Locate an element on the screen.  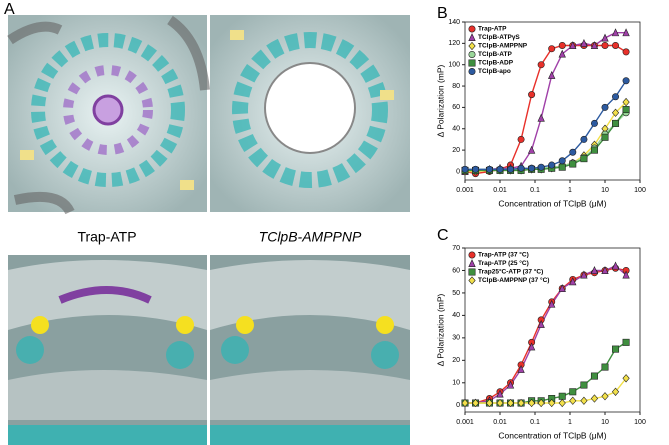
image-caption: TClpB-AMPPNP is located at coordinates (310, 237).